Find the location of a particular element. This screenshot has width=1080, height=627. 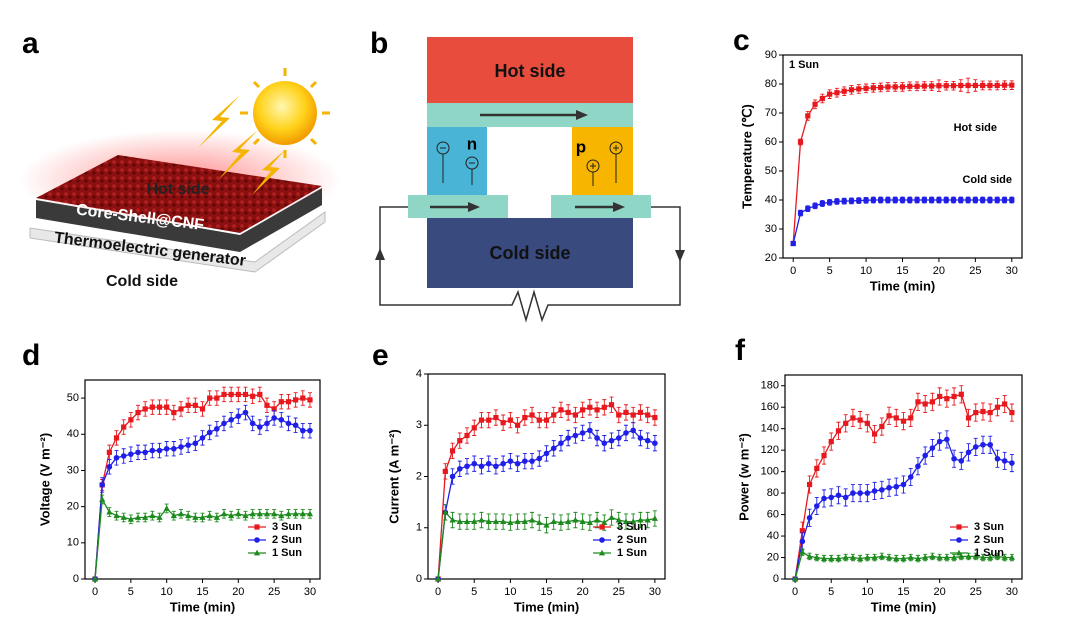

circuit-arrow is located at coordinates (380, 254).